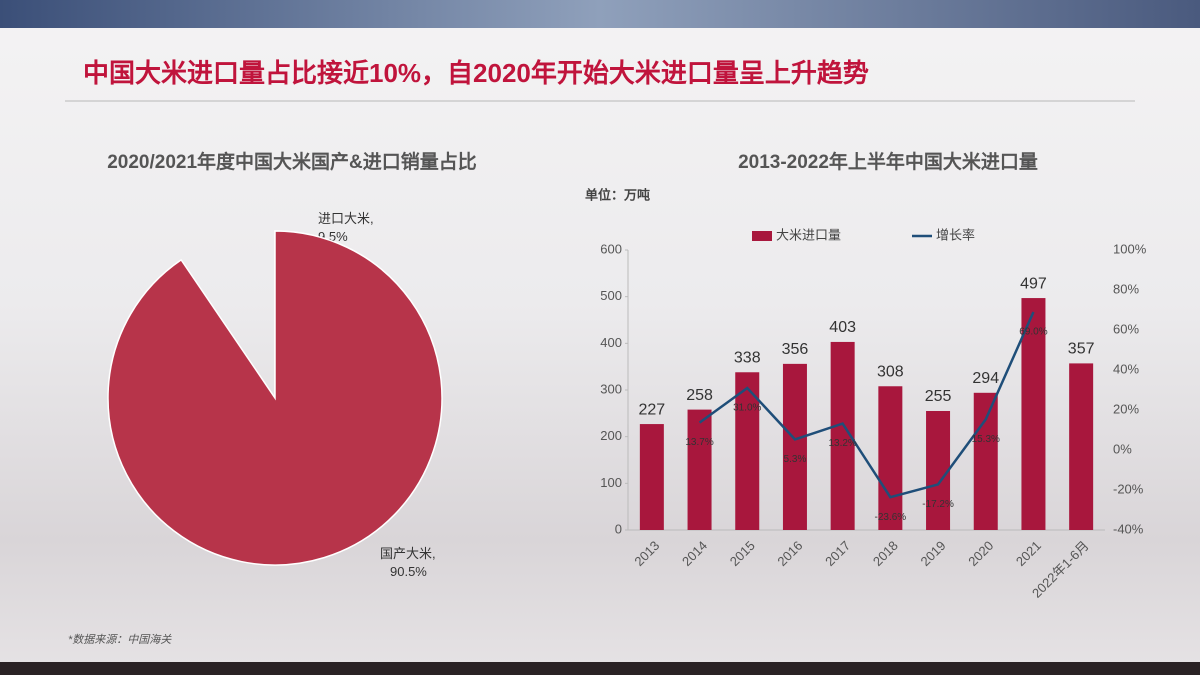  I want to click on line-value-label: 5.3%, so click(795, 459).